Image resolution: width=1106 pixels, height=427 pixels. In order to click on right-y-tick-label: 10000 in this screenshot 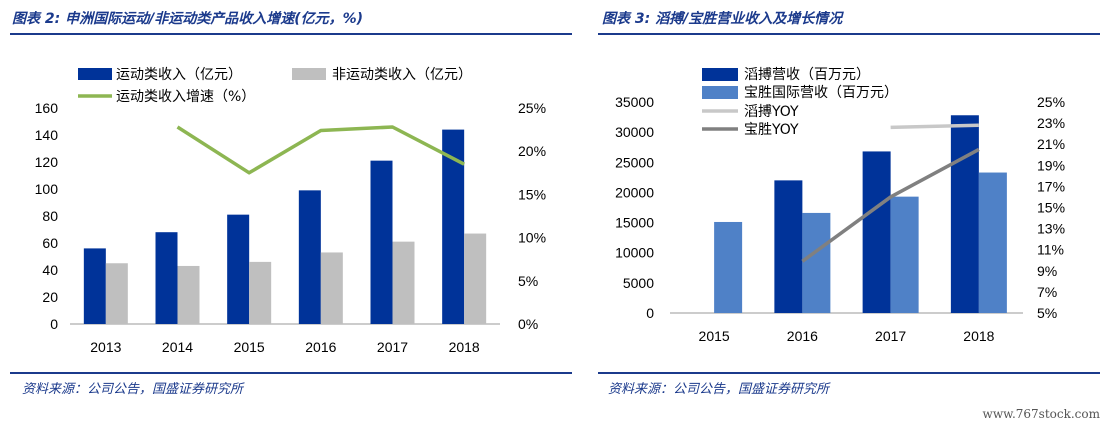, I will do `click(634, 253)`.